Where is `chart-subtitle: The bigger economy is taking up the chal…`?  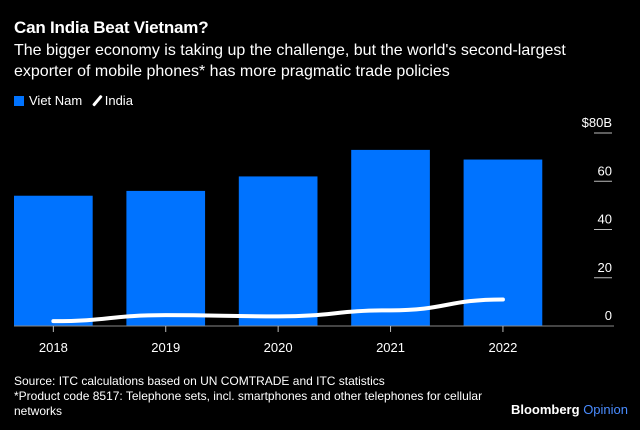 chart-subtitle: The bigger economy is taking up the chal… is located at coordinates (290, 61).